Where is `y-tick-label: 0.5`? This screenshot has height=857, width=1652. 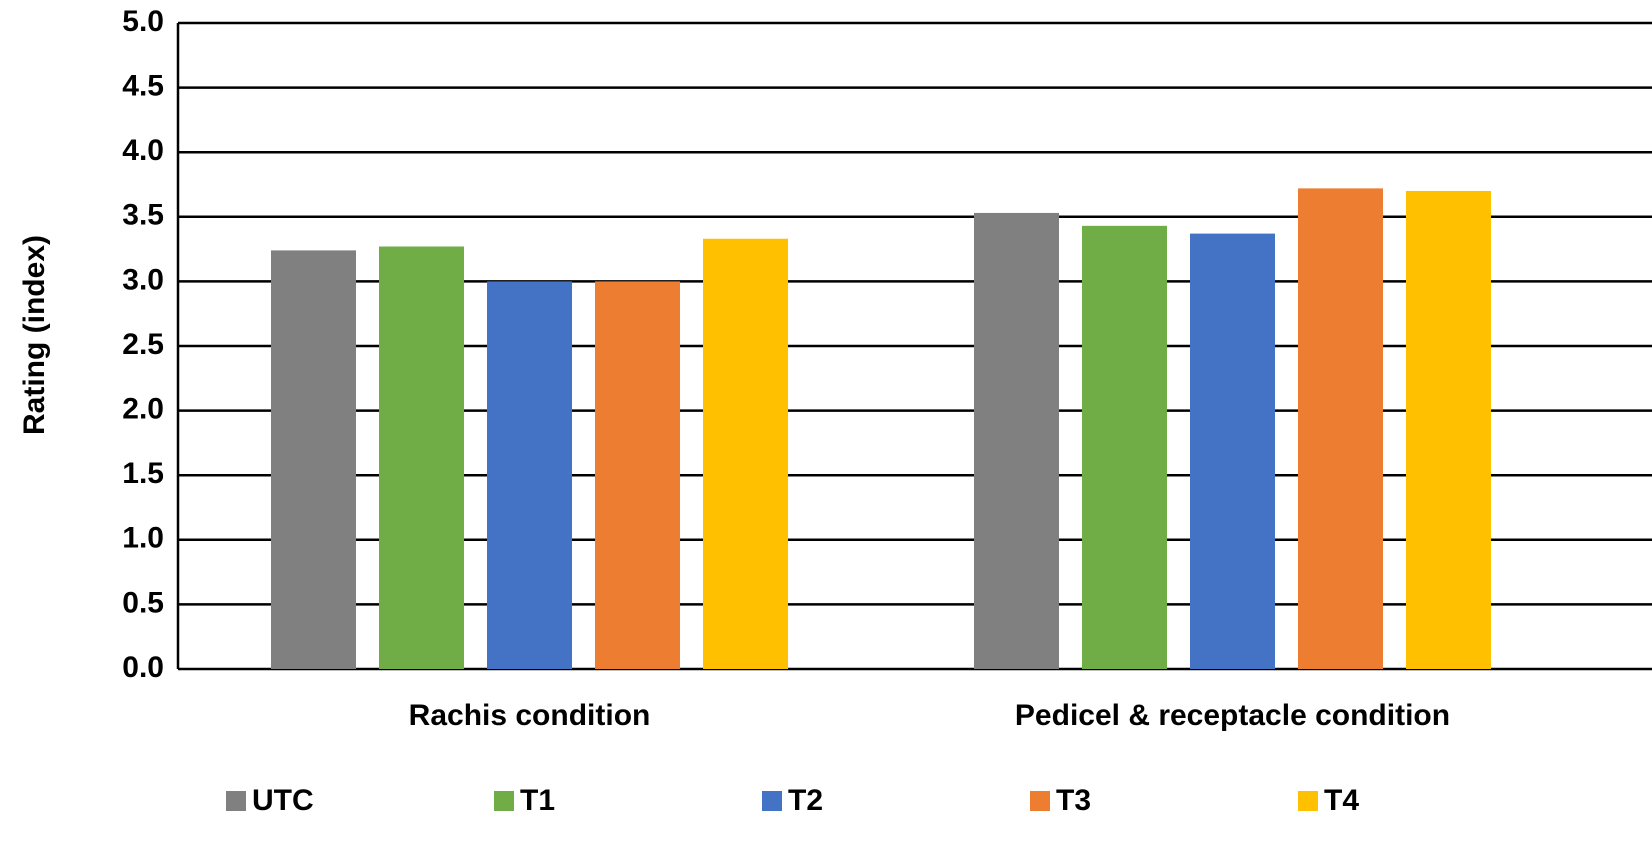
y-tick-label: 0.5 is located at coordinates (143, 602).